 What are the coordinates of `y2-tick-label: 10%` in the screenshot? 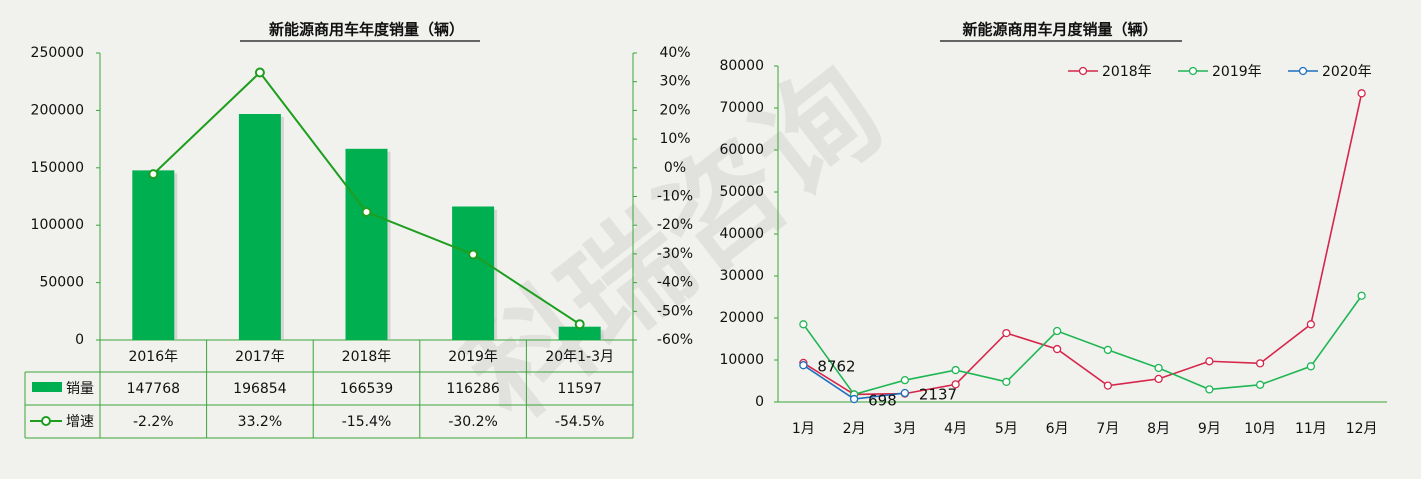 It's located at (674, 139).